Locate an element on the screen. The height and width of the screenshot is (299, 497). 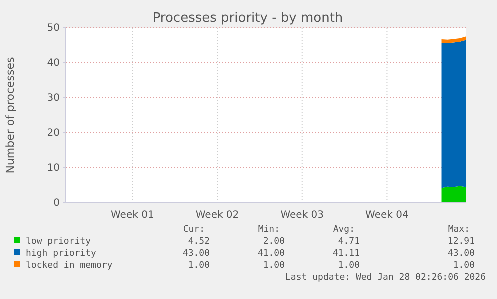
text: Max: is located at coordinates (459, 230).